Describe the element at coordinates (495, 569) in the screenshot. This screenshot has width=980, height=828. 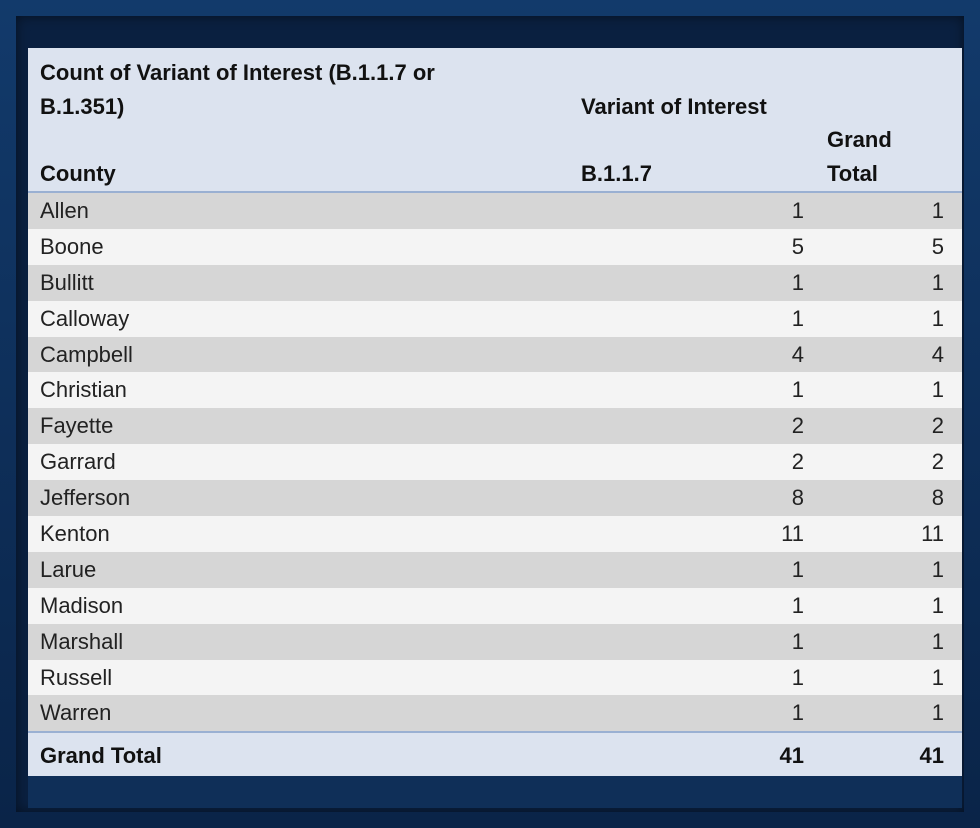
I see `table-row: Larue 1 1` at that location.